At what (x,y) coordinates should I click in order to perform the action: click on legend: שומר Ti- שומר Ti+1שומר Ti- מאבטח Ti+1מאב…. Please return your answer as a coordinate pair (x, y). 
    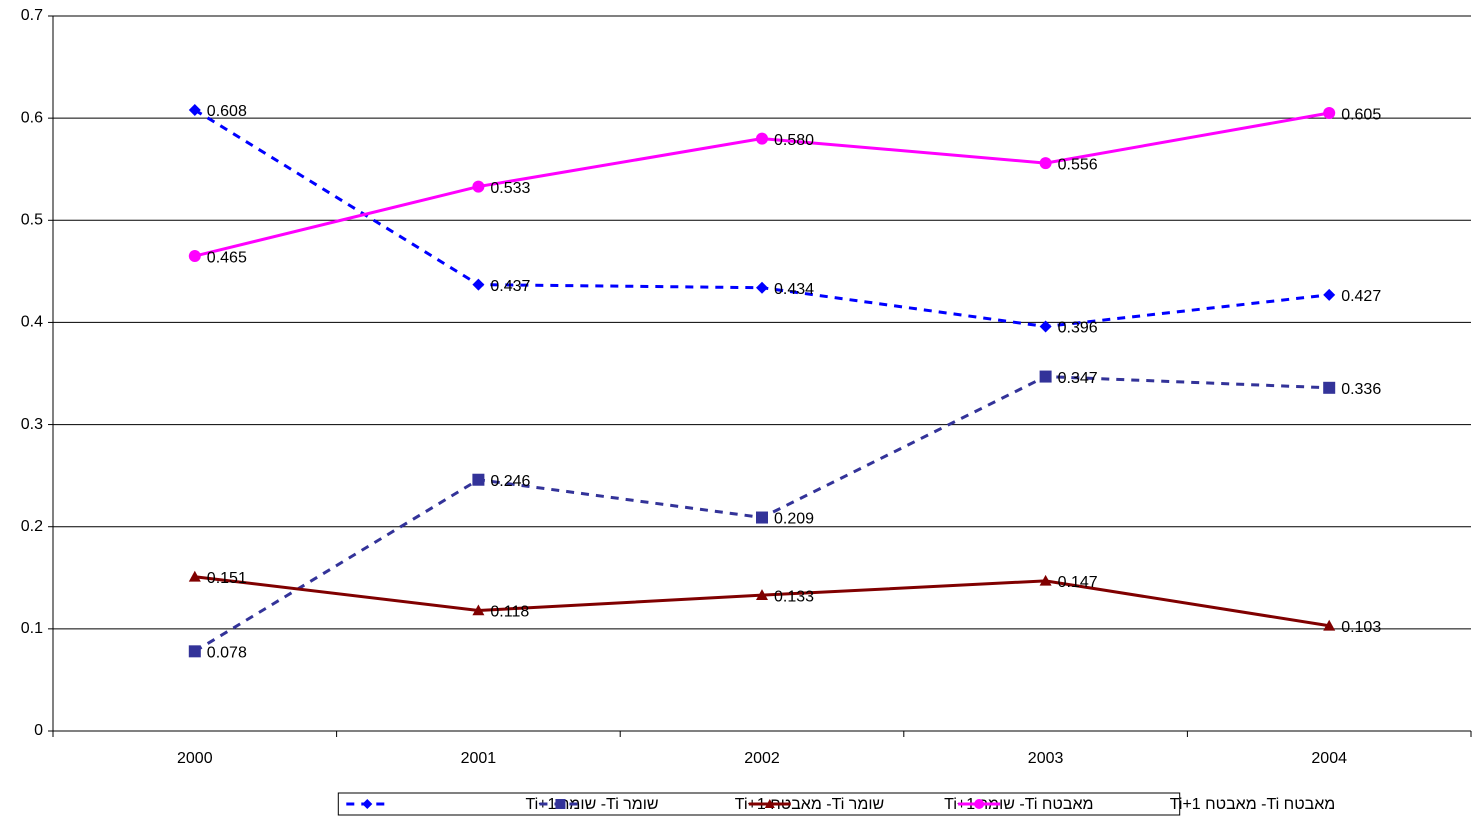
    Looking at the image, I should click on (836, 804).